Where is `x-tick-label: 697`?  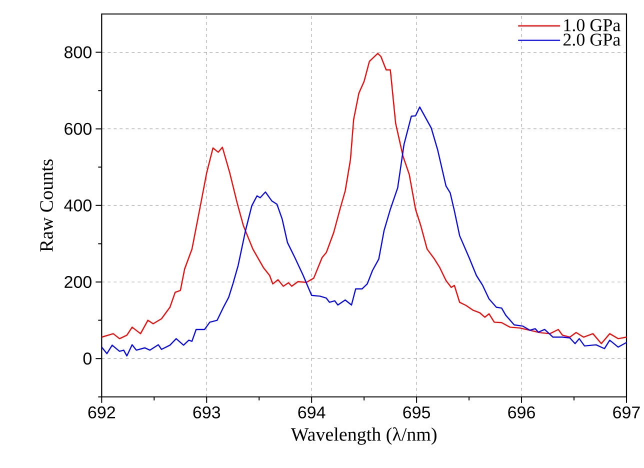
x-tick-label: 697 is located at coordinates (626, 412).